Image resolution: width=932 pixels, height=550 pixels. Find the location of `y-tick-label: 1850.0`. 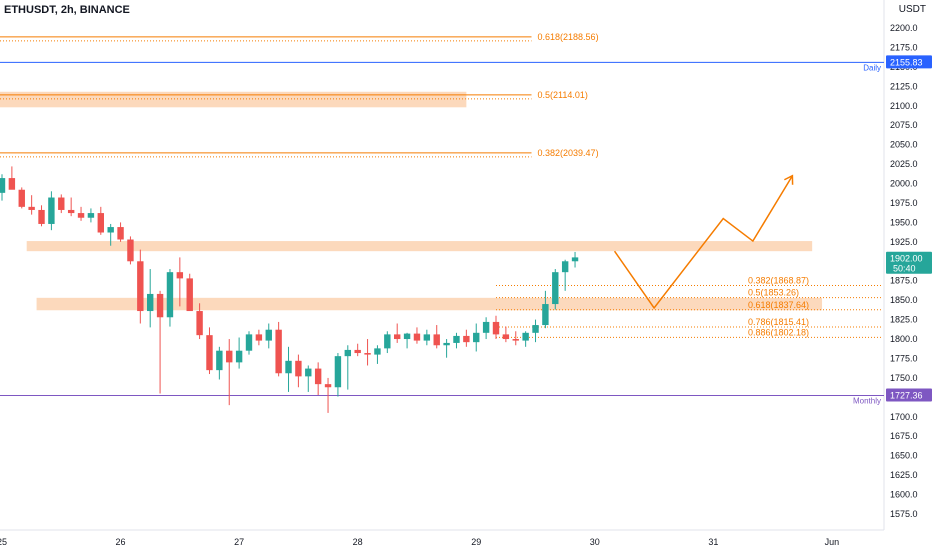

y-tick-label: 1850.0 is located at coordinates (904, 300).